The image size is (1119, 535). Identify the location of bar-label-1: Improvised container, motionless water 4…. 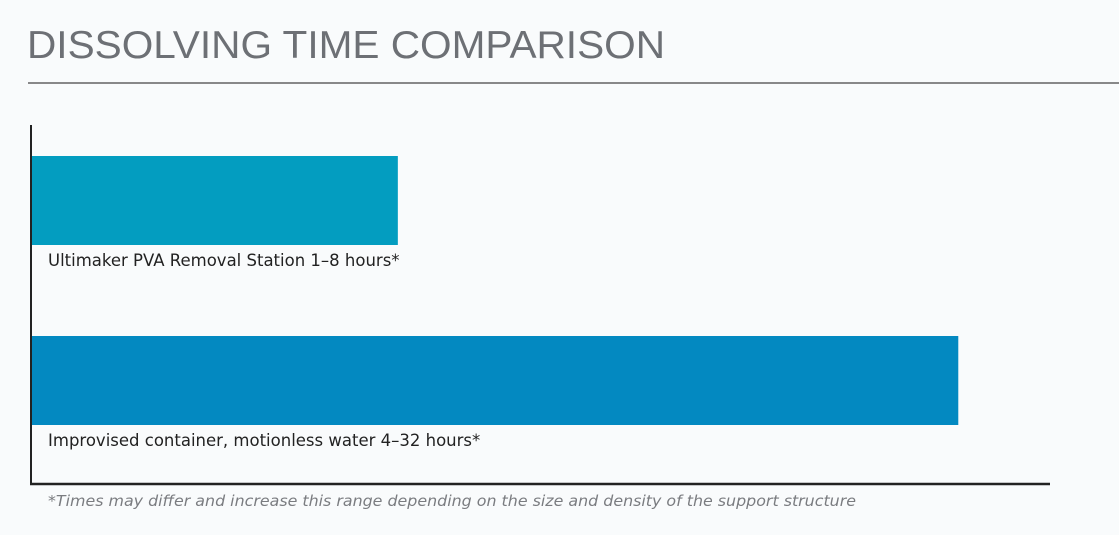
(264, 440).